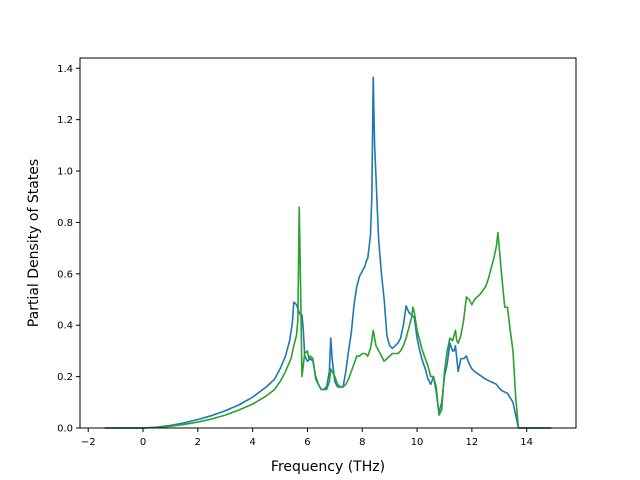  Describe the element at coordinates (65, 274) in the screenshot. I see `y-tick-label: 0.6` at that location.